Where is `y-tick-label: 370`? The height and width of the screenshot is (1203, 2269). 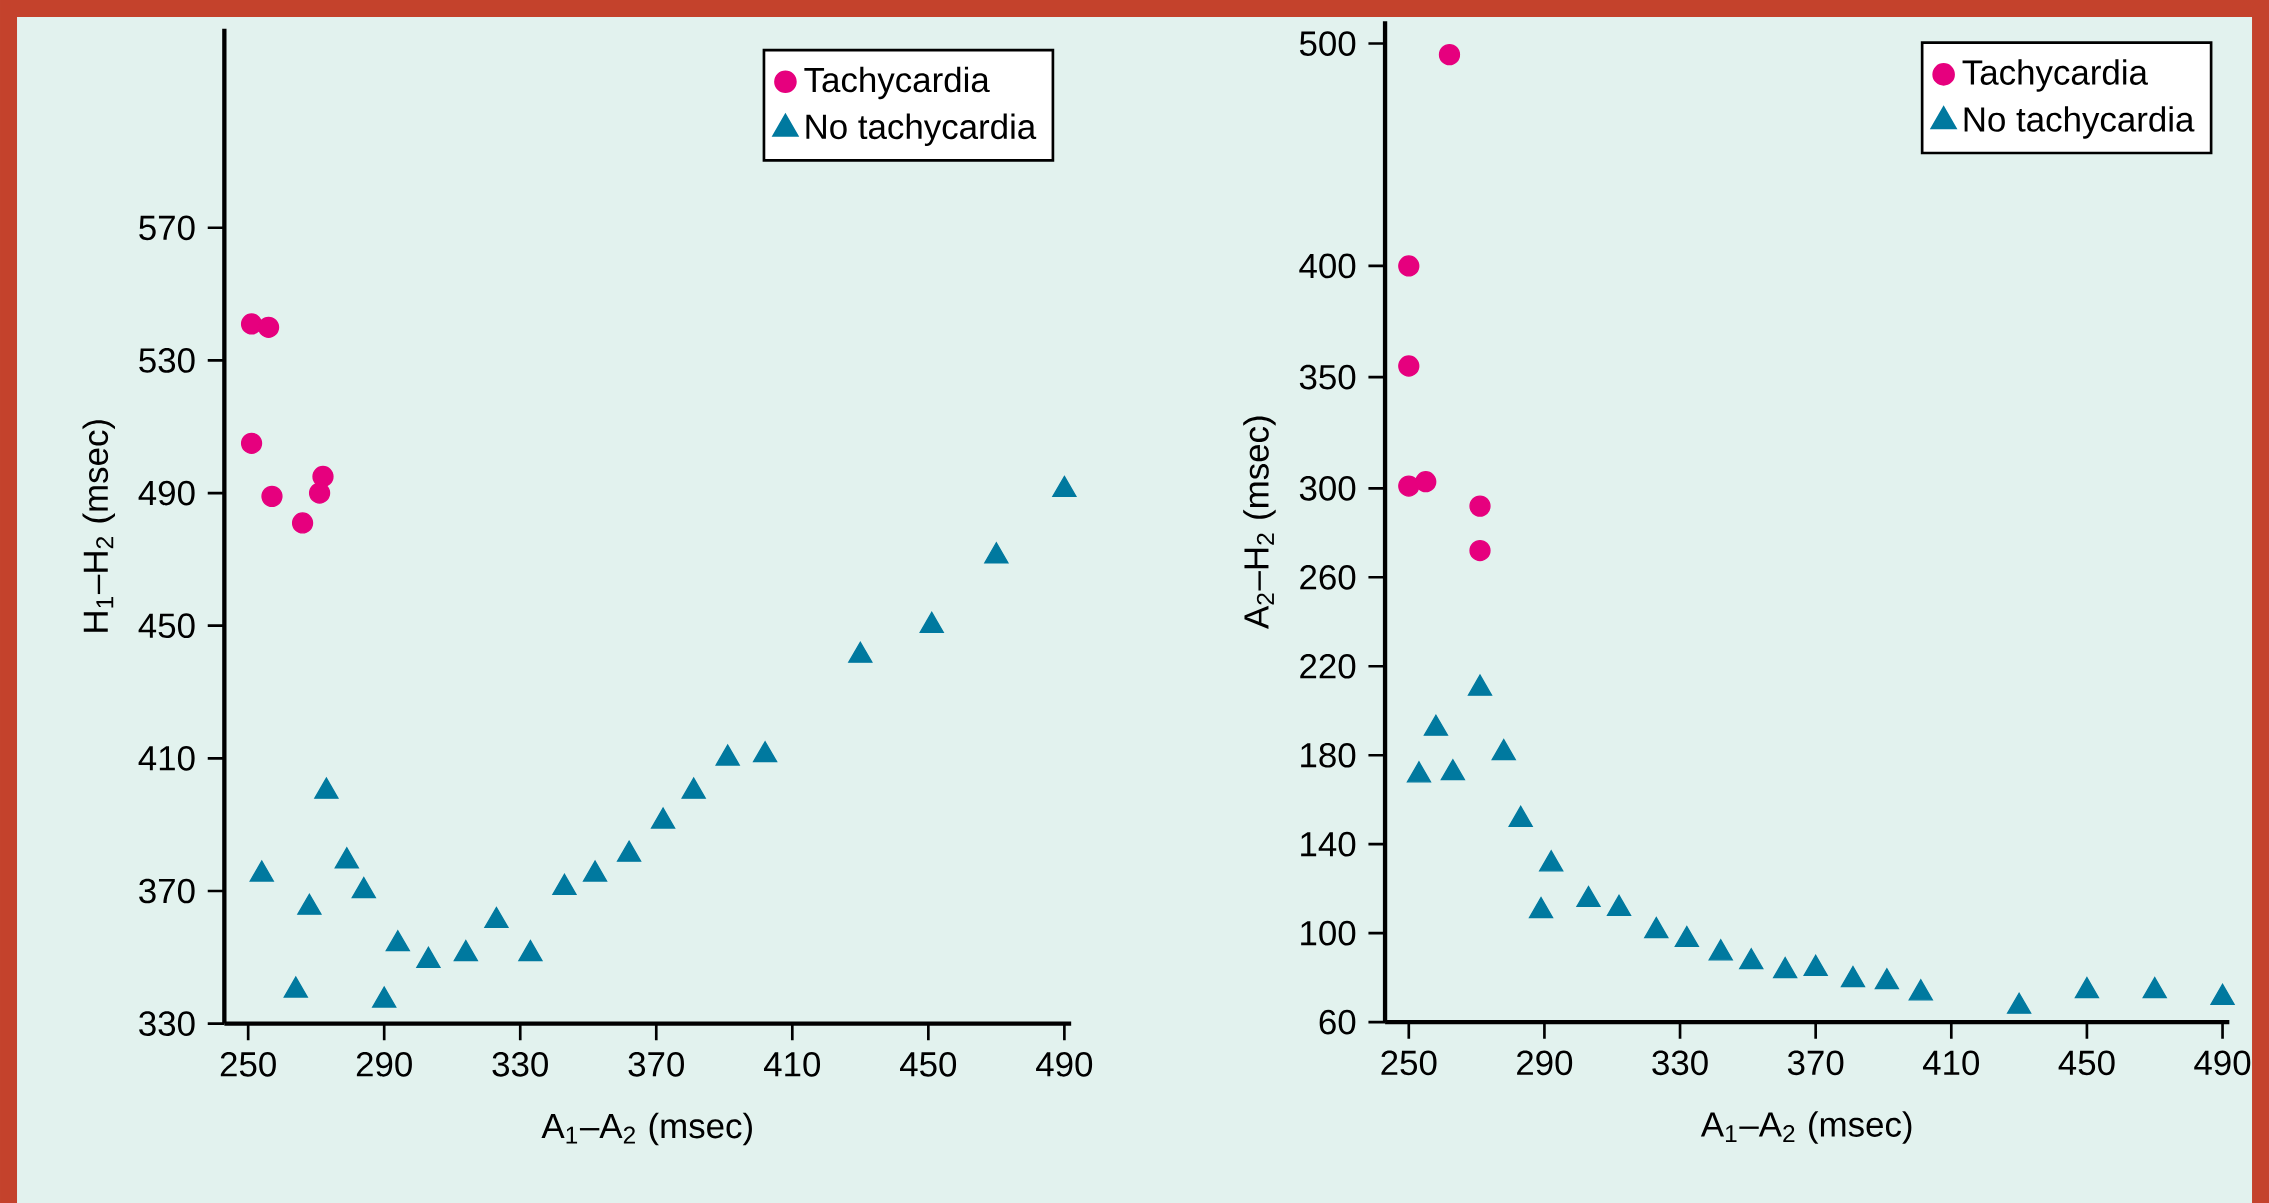
y-tick-label: 370 is located at coordinates (167, 891).